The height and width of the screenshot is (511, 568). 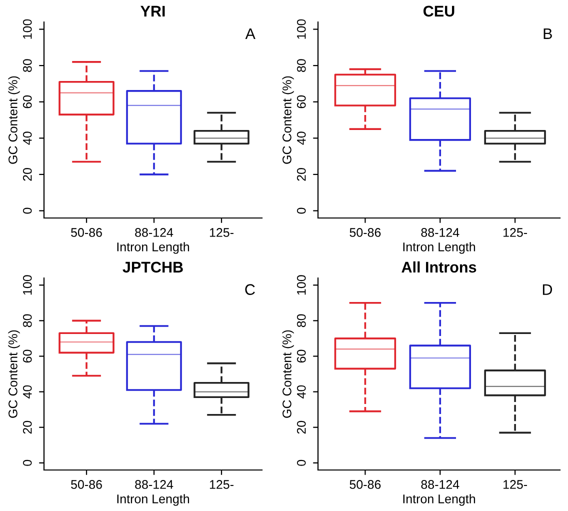 What do you see at coordinates (439, 11) in the screenshot?
I see `chart-title: CEU` at bounding box center [439, 11].